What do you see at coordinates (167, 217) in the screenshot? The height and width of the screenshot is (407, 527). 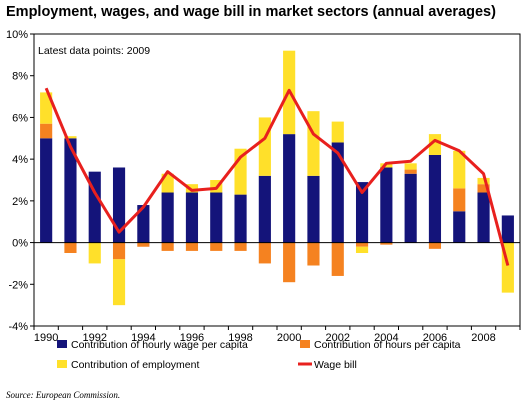 I see `bar-segment-wage-1995` at bounding box center [167, 217].